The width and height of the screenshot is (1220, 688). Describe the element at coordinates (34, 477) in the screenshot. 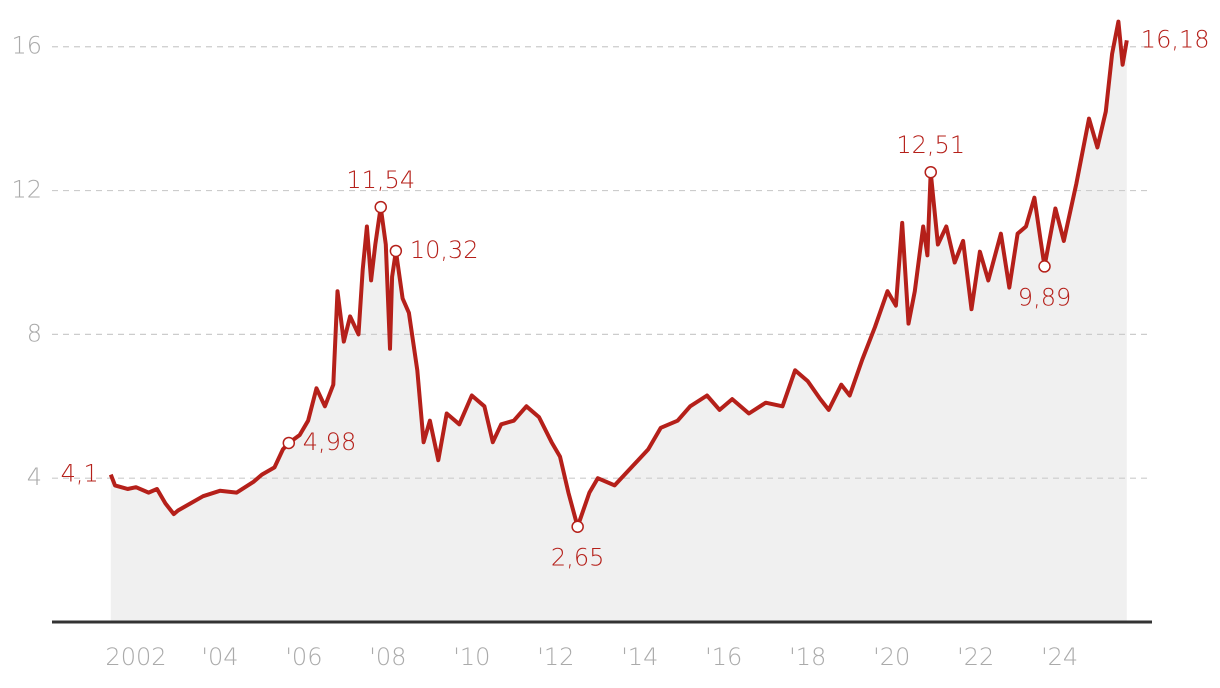

I see `y-tick-label: 4` at that location.